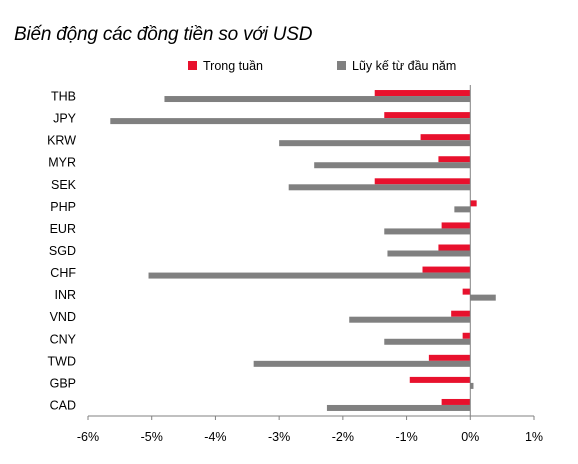 The image size is (578, 464). What do you see at coordinates (63, 273) in the screenshot?
I see `category-label: CHF` at bounding box center [63, 273].